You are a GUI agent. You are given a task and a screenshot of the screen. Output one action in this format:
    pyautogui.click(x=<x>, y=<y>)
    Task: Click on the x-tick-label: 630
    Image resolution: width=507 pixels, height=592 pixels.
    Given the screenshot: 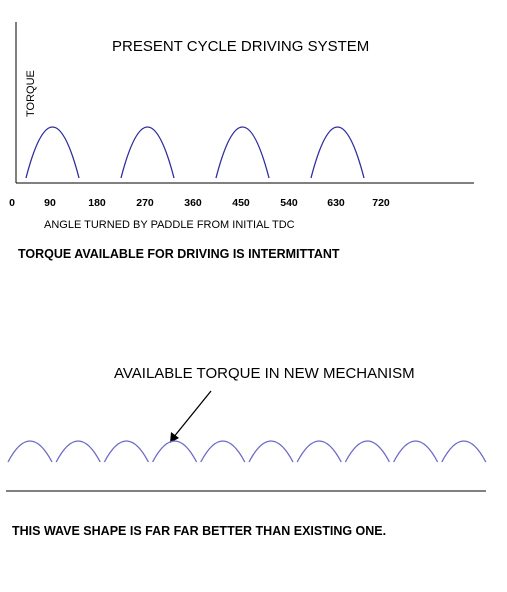 What is the action you would take?
    pyautogui.click(x=336, y=203)
    